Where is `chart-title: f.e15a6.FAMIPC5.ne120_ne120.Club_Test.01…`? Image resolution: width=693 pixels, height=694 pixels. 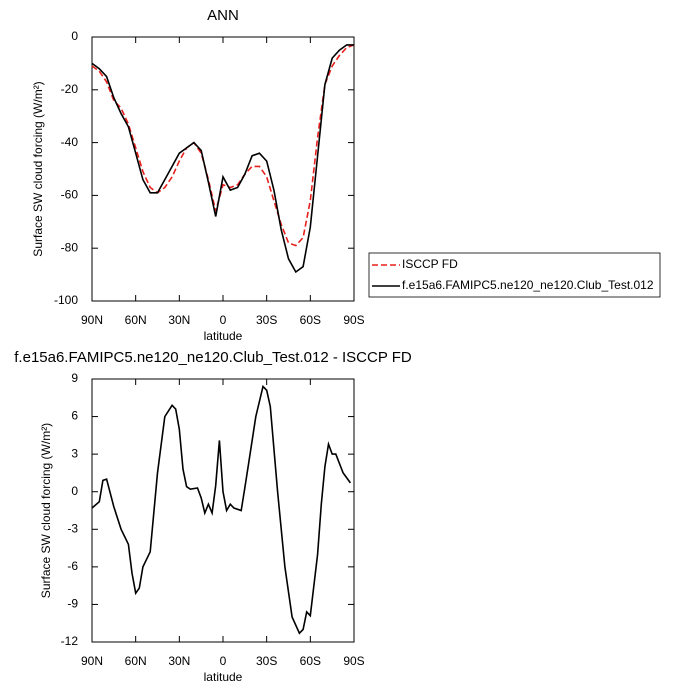 chart-title: f.e15a6.FAMIPC5.ne120_ne120.Club_Test.01… is located at coordinates (213, 357).